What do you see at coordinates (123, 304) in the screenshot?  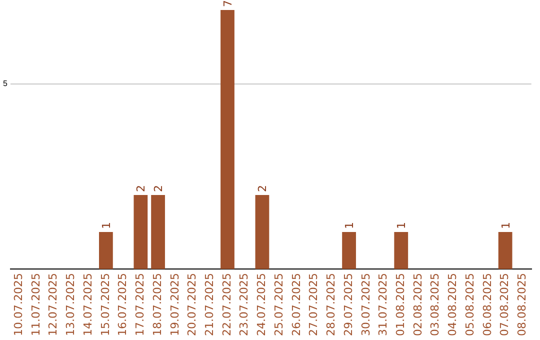 I see `x-tick-label: 16.07.2025` at bounding box center [123, 304].